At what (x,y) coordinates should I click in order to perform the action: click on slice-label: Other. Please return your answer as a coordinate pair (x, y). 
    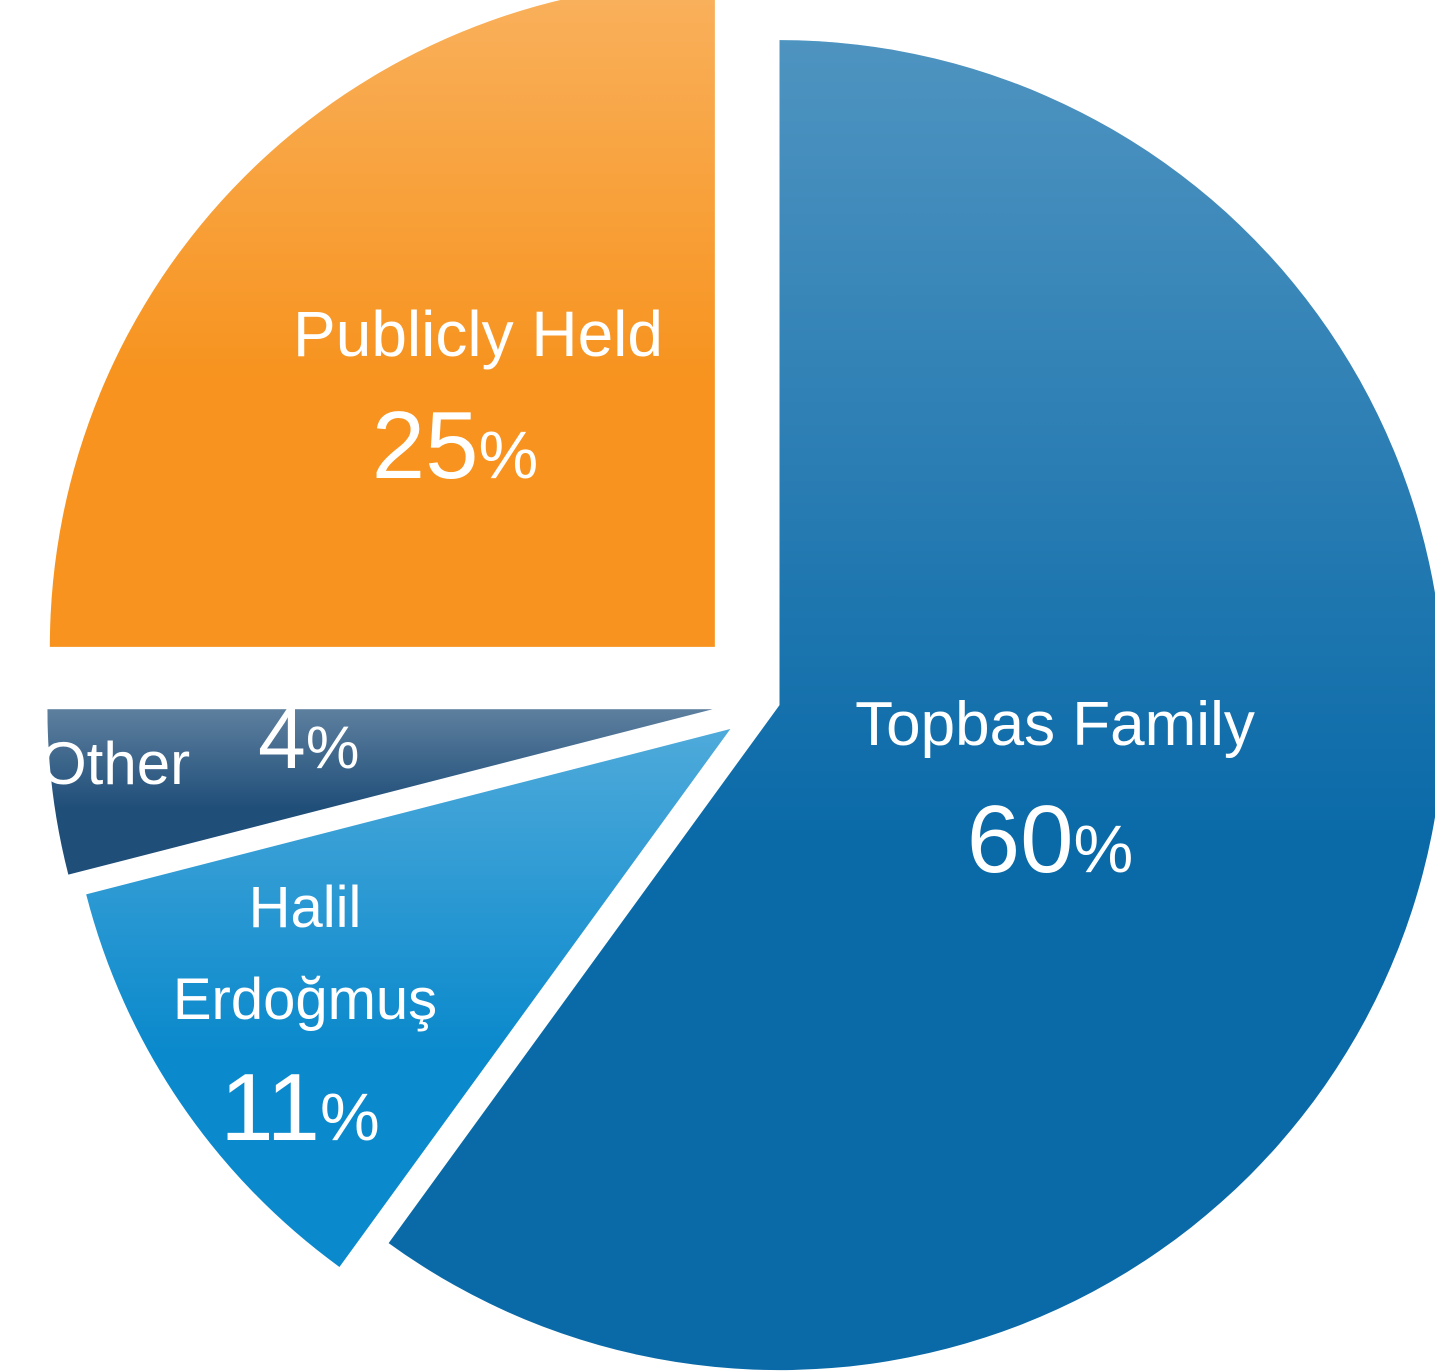
    Looking at the image, I should click on (115, 763).